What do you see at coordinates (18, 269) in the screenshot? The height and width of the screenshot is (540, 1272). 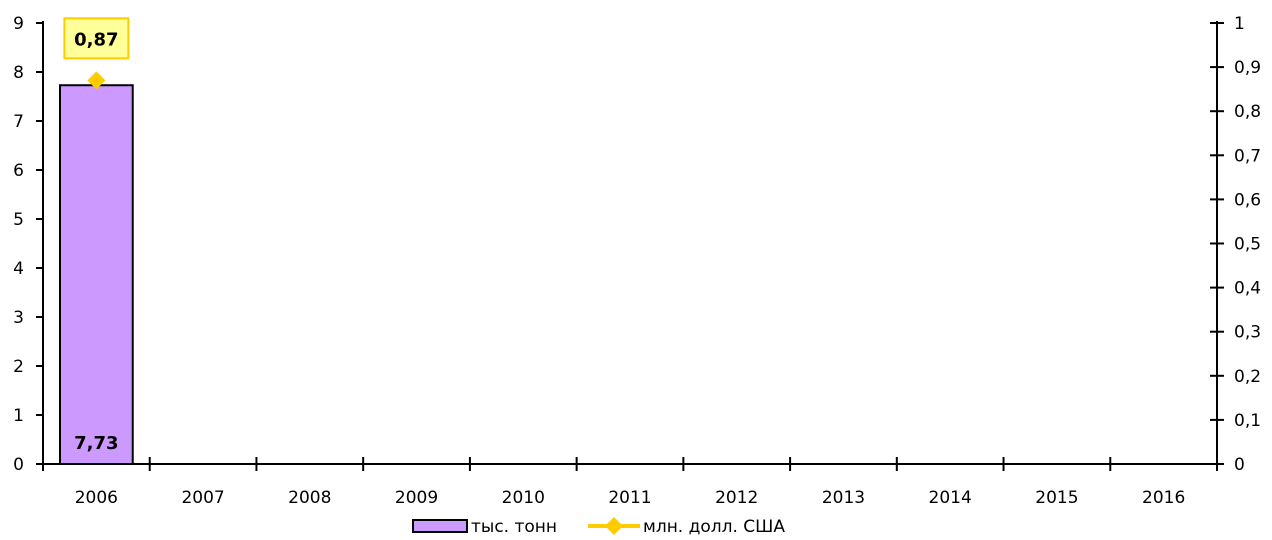 I see `y-left-tick-label: 4` at bounding box center [18, 269].